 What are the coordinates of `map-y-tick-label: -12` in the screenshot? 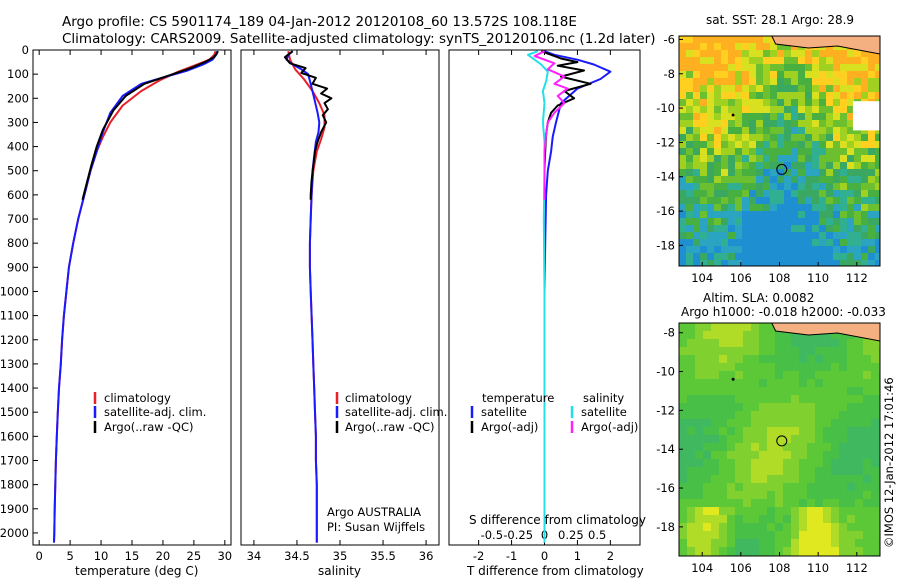 It's located at (665, 142).